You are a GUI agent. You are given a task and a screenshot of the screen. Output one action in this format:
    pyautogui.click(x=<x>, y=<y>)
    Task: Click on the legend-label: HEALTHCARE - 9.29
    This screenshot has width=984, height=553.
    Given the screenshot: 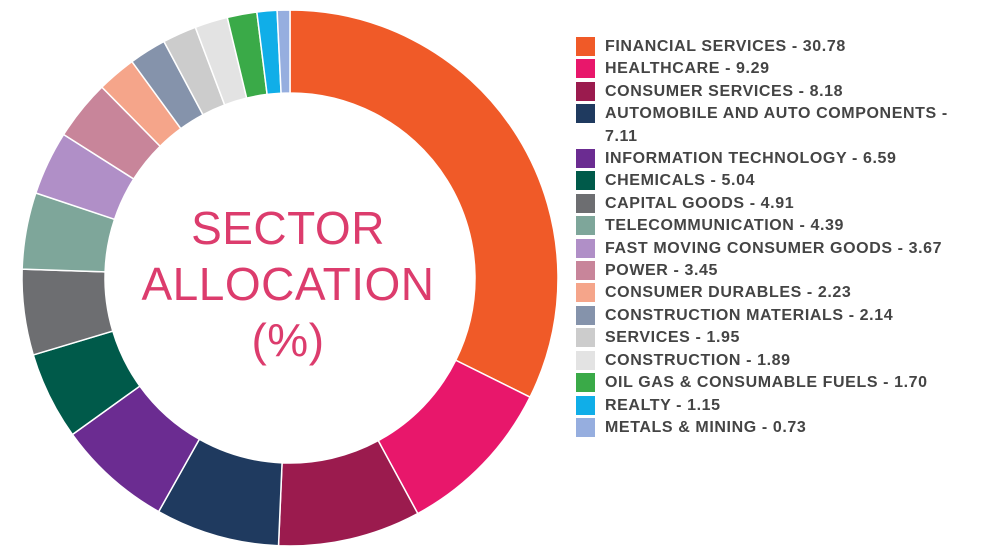 What is the action you would take?
    pyautogui.click(x=687, y=69)
    